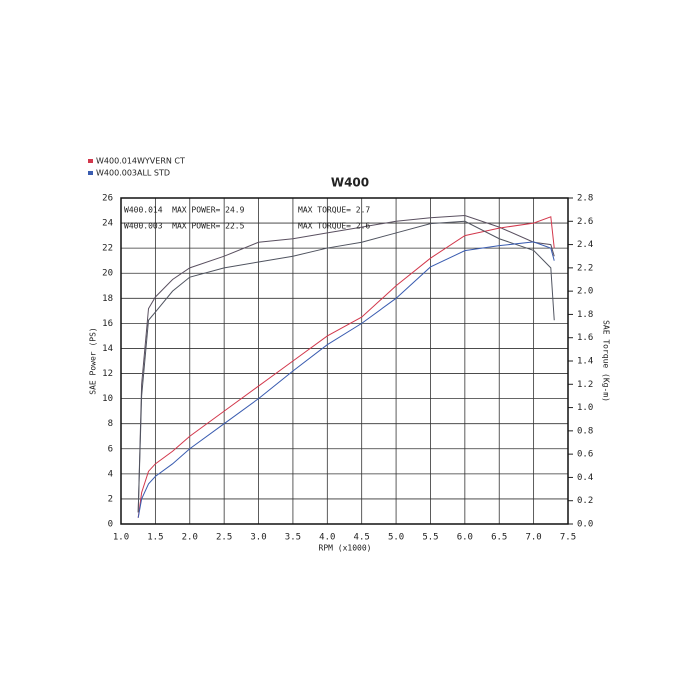 The width and height of the screenshot is (700, 700). What do you see at coordinates (93, 360) in the screenshot?
I see `y-axis-label: SAE Power (PS)` at bounding box center [93, 360].